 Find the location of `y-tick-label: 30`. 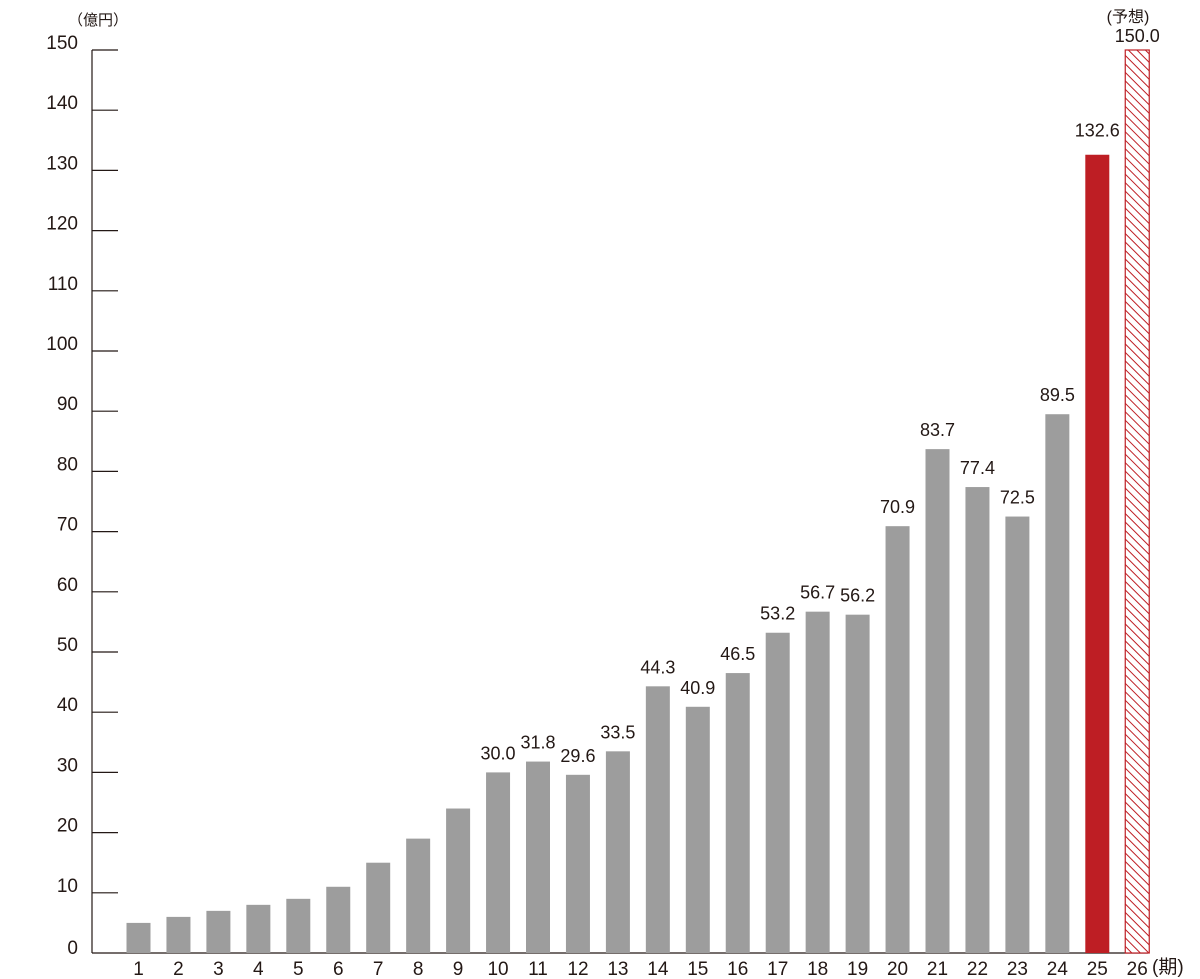

y-tick-label: 30 is located at coordinates (67, 765).